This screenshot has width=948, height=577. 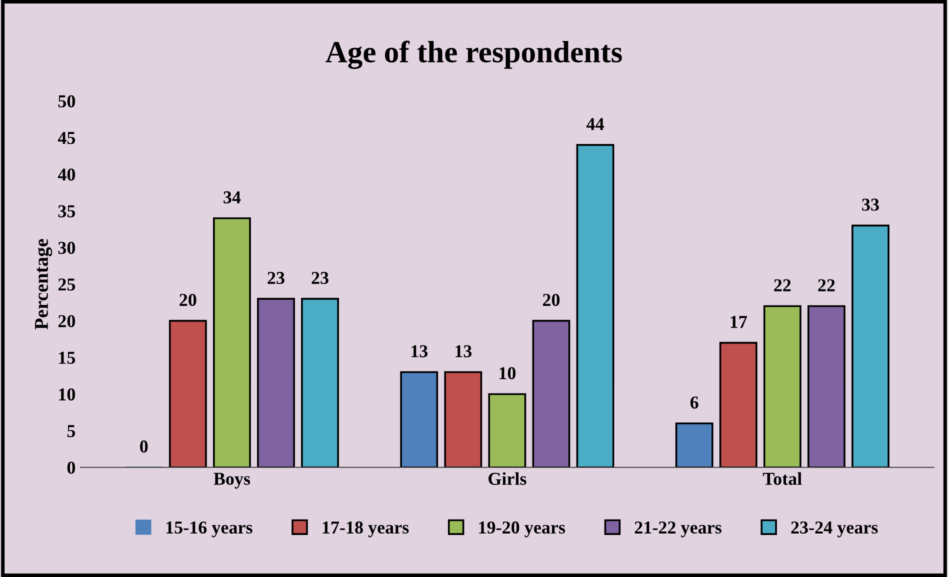 What do you see at coordinates (67, 394) in the screenshot?
I see `y-tick-label: 10` at bounding box center [67, 394].